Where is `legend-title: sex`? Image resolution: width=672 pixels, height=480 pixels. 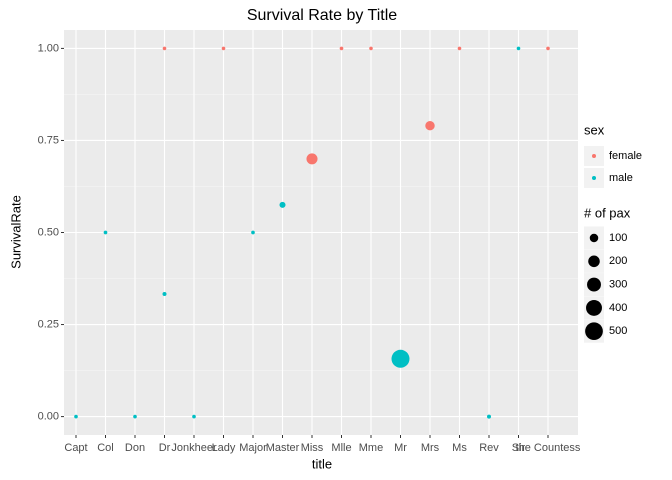 legend-title: sex is located at coordinates (594, 129).